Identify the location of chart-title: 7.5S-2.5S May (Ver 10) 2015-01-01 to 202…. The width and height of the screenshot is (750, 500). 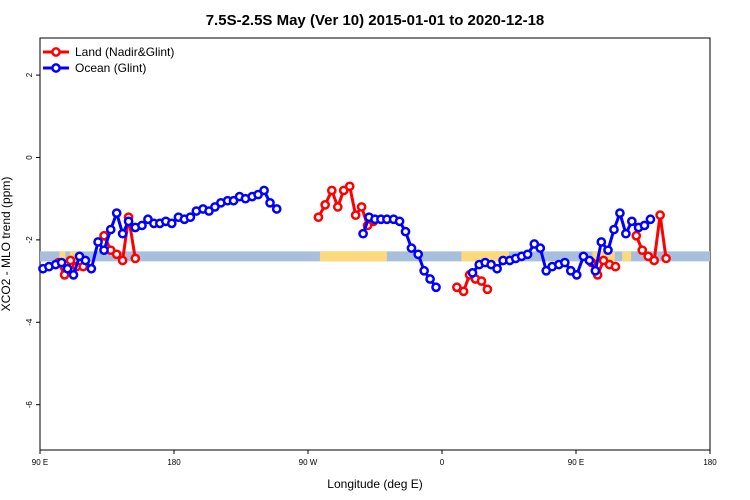
(375, 20).